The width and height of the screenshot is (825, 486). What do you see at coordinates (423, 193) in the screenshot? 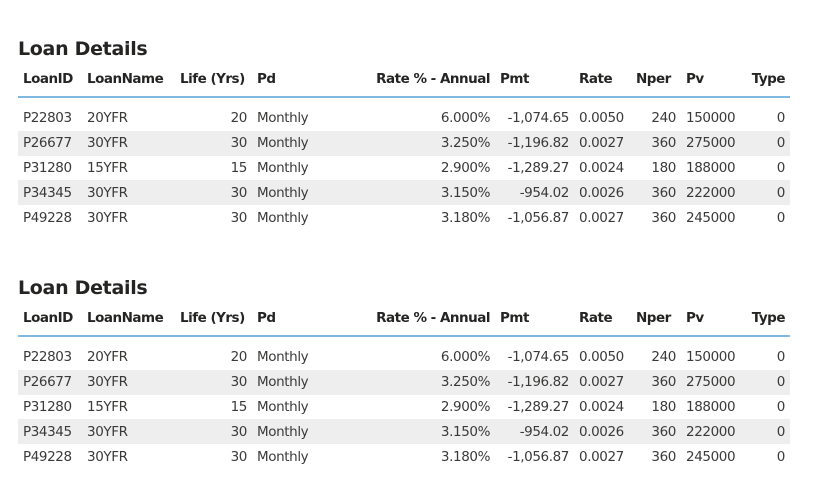
I see `cell-rate-annual: 3.150%` at bounding box center [423, 193].